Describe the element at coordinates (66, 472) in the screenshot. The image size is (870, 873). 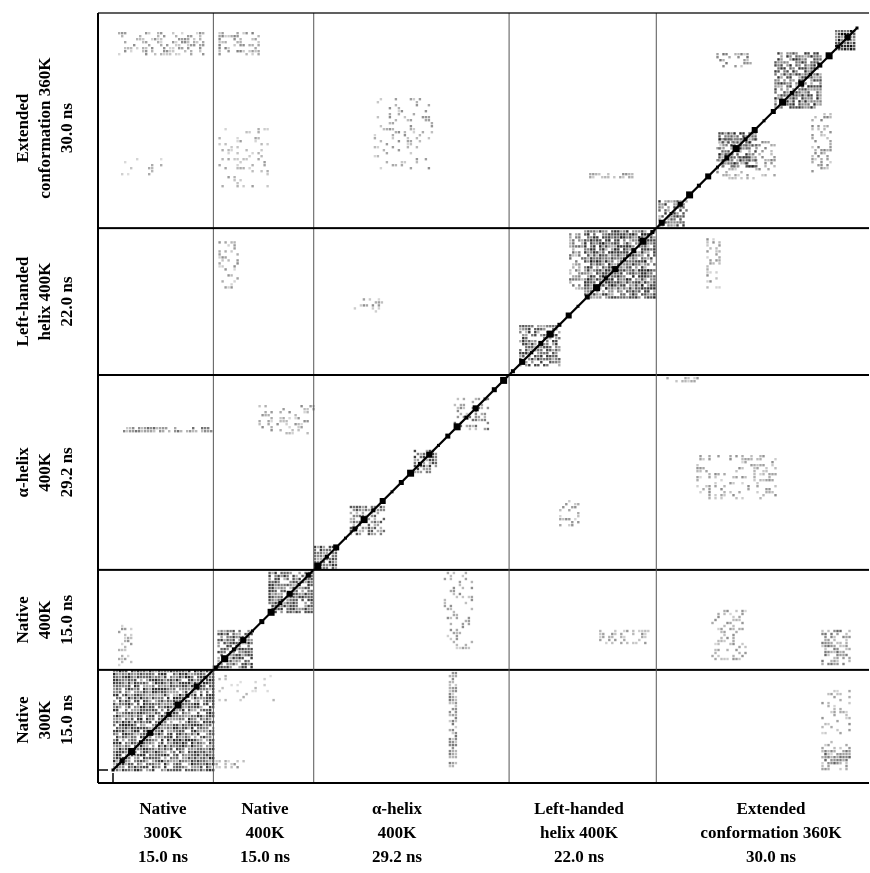
I see `y-label-line: 29.2 ns` at that location.